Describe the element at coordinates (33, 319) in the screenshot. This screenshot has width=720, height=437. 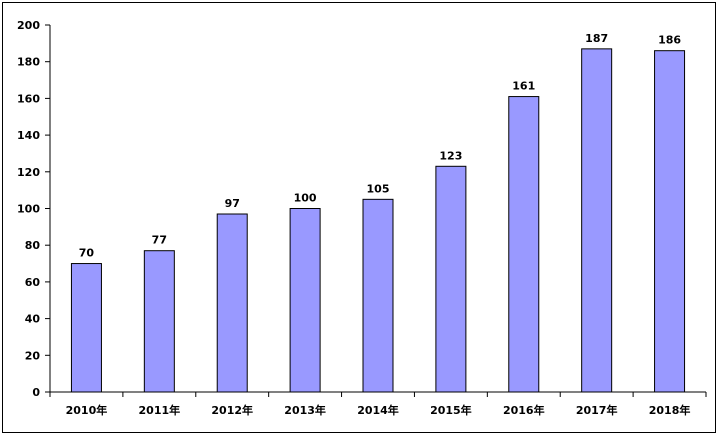
I see `y-tick-label: 40` at that location.